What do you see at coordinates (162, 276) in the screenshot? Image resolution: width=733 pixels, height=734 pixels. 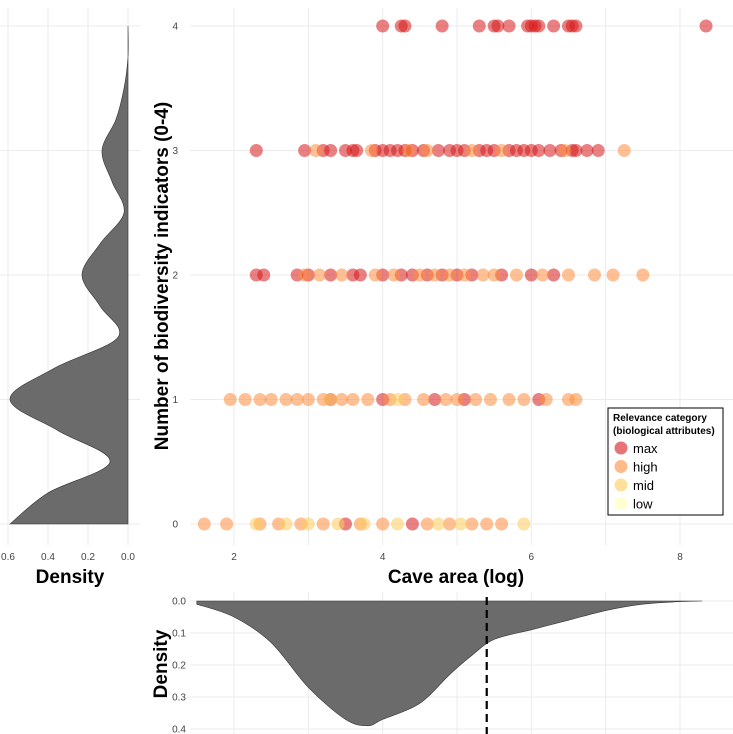 I see `scatter-y-axis-title: Number of biodiversity indicators (0-4)` at bounding box center [162, 276].